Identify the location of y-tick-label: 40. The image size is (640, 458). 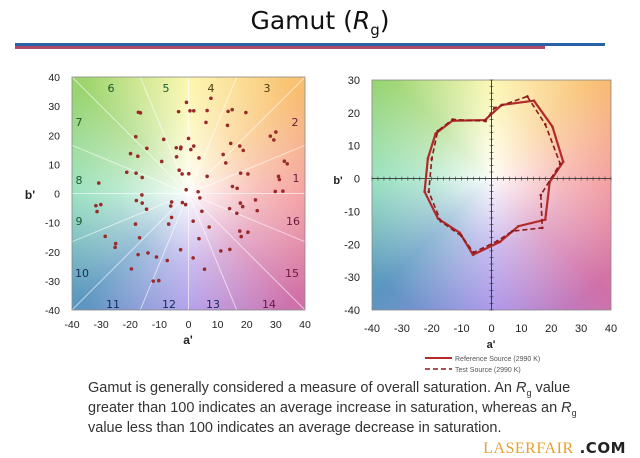
(54, 78).